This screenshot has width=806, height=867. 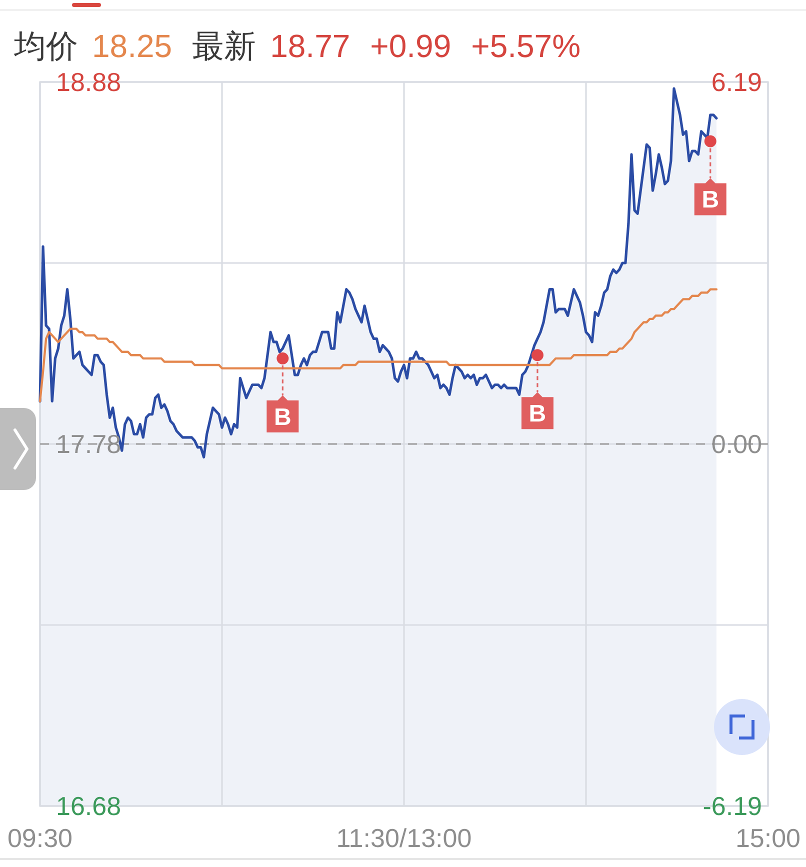 I want to click on y2-tick-label: 0.00, so click(x=736, y=444).